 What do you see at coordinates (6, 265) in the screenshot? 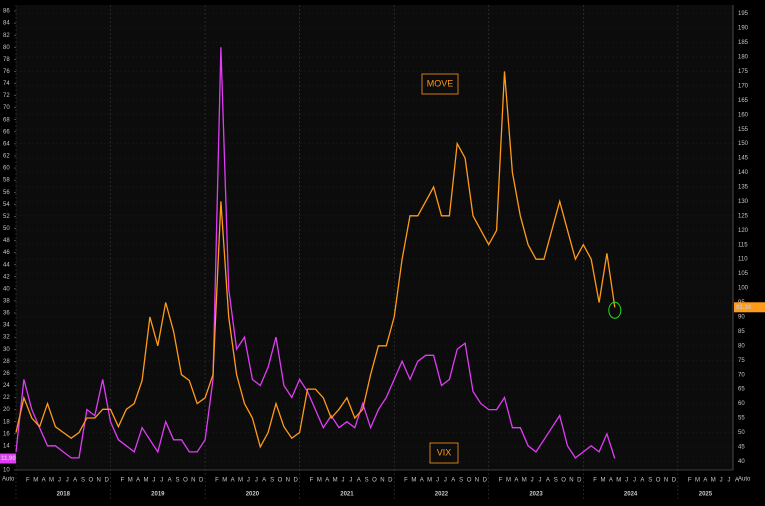
I see `y-tick-label: 44` at bounding box center [6, 265].